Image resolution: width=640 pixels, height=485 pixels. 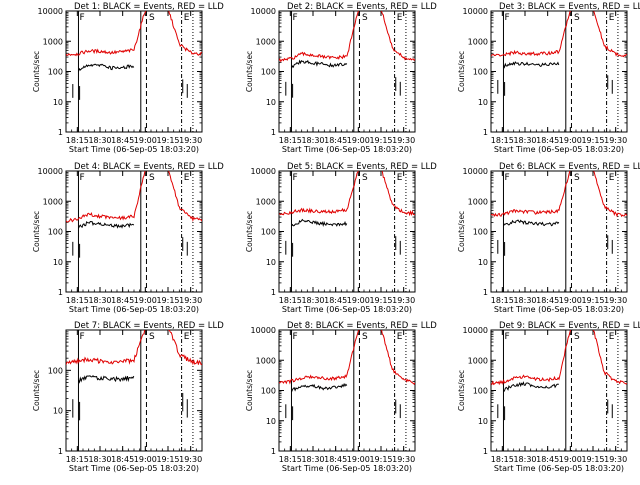 I want to click on y-axis-label: Counts/sec, so click(x=461, y=71).